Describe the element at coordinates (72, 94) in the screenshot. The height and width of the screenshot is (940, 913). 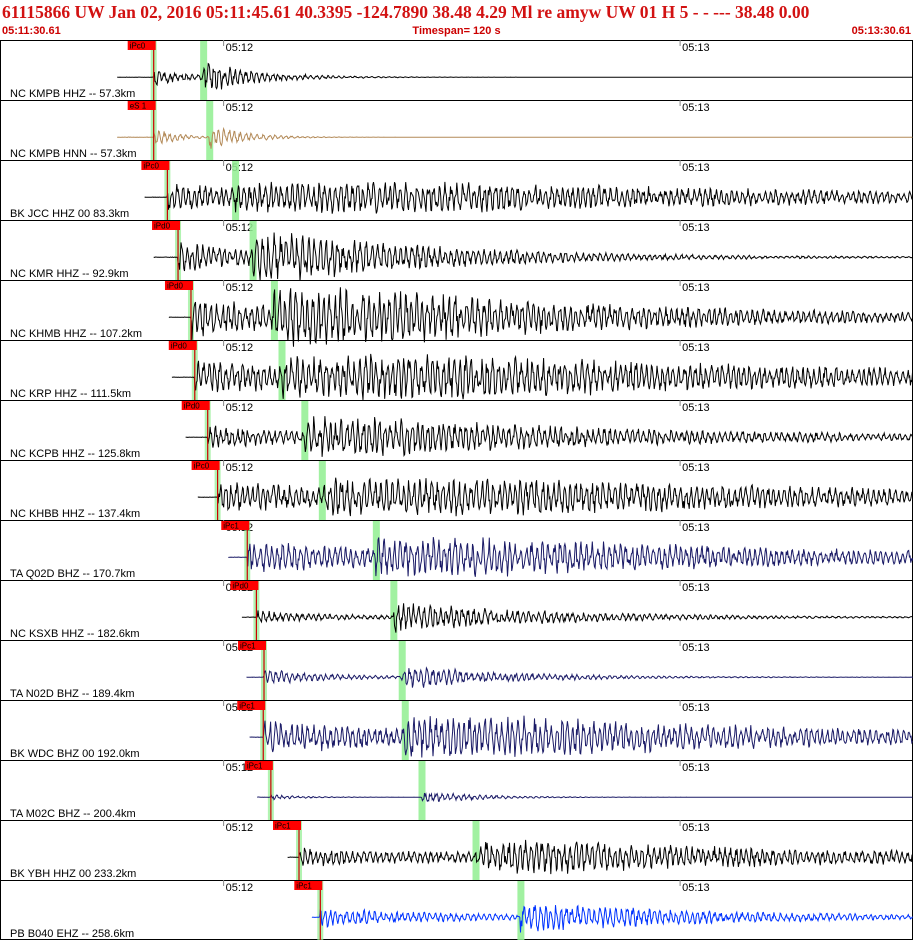
I see `channel-label: NC KMPB HHZ -- 57.3km` at that location.